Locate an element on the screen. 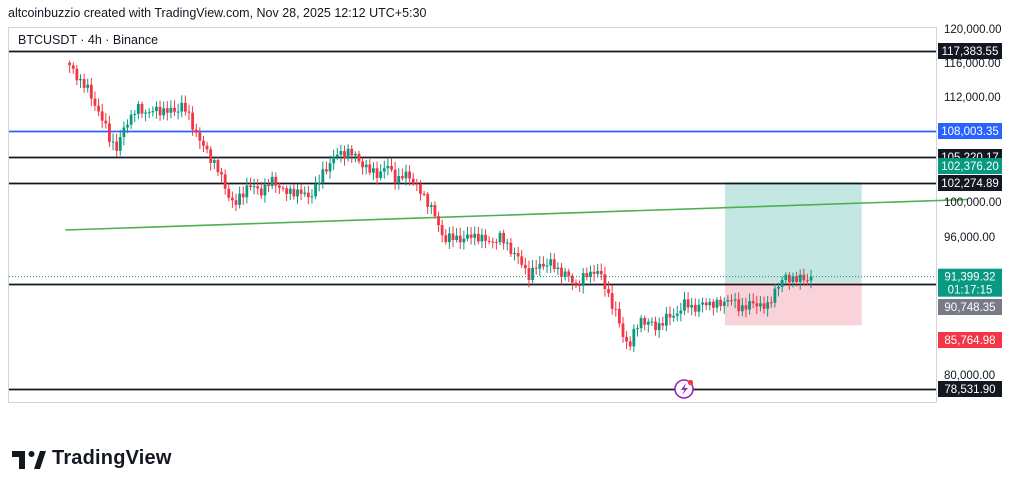 The image size is (1024, 487). last-price-tag-bg is located at coordinates (970, 282).